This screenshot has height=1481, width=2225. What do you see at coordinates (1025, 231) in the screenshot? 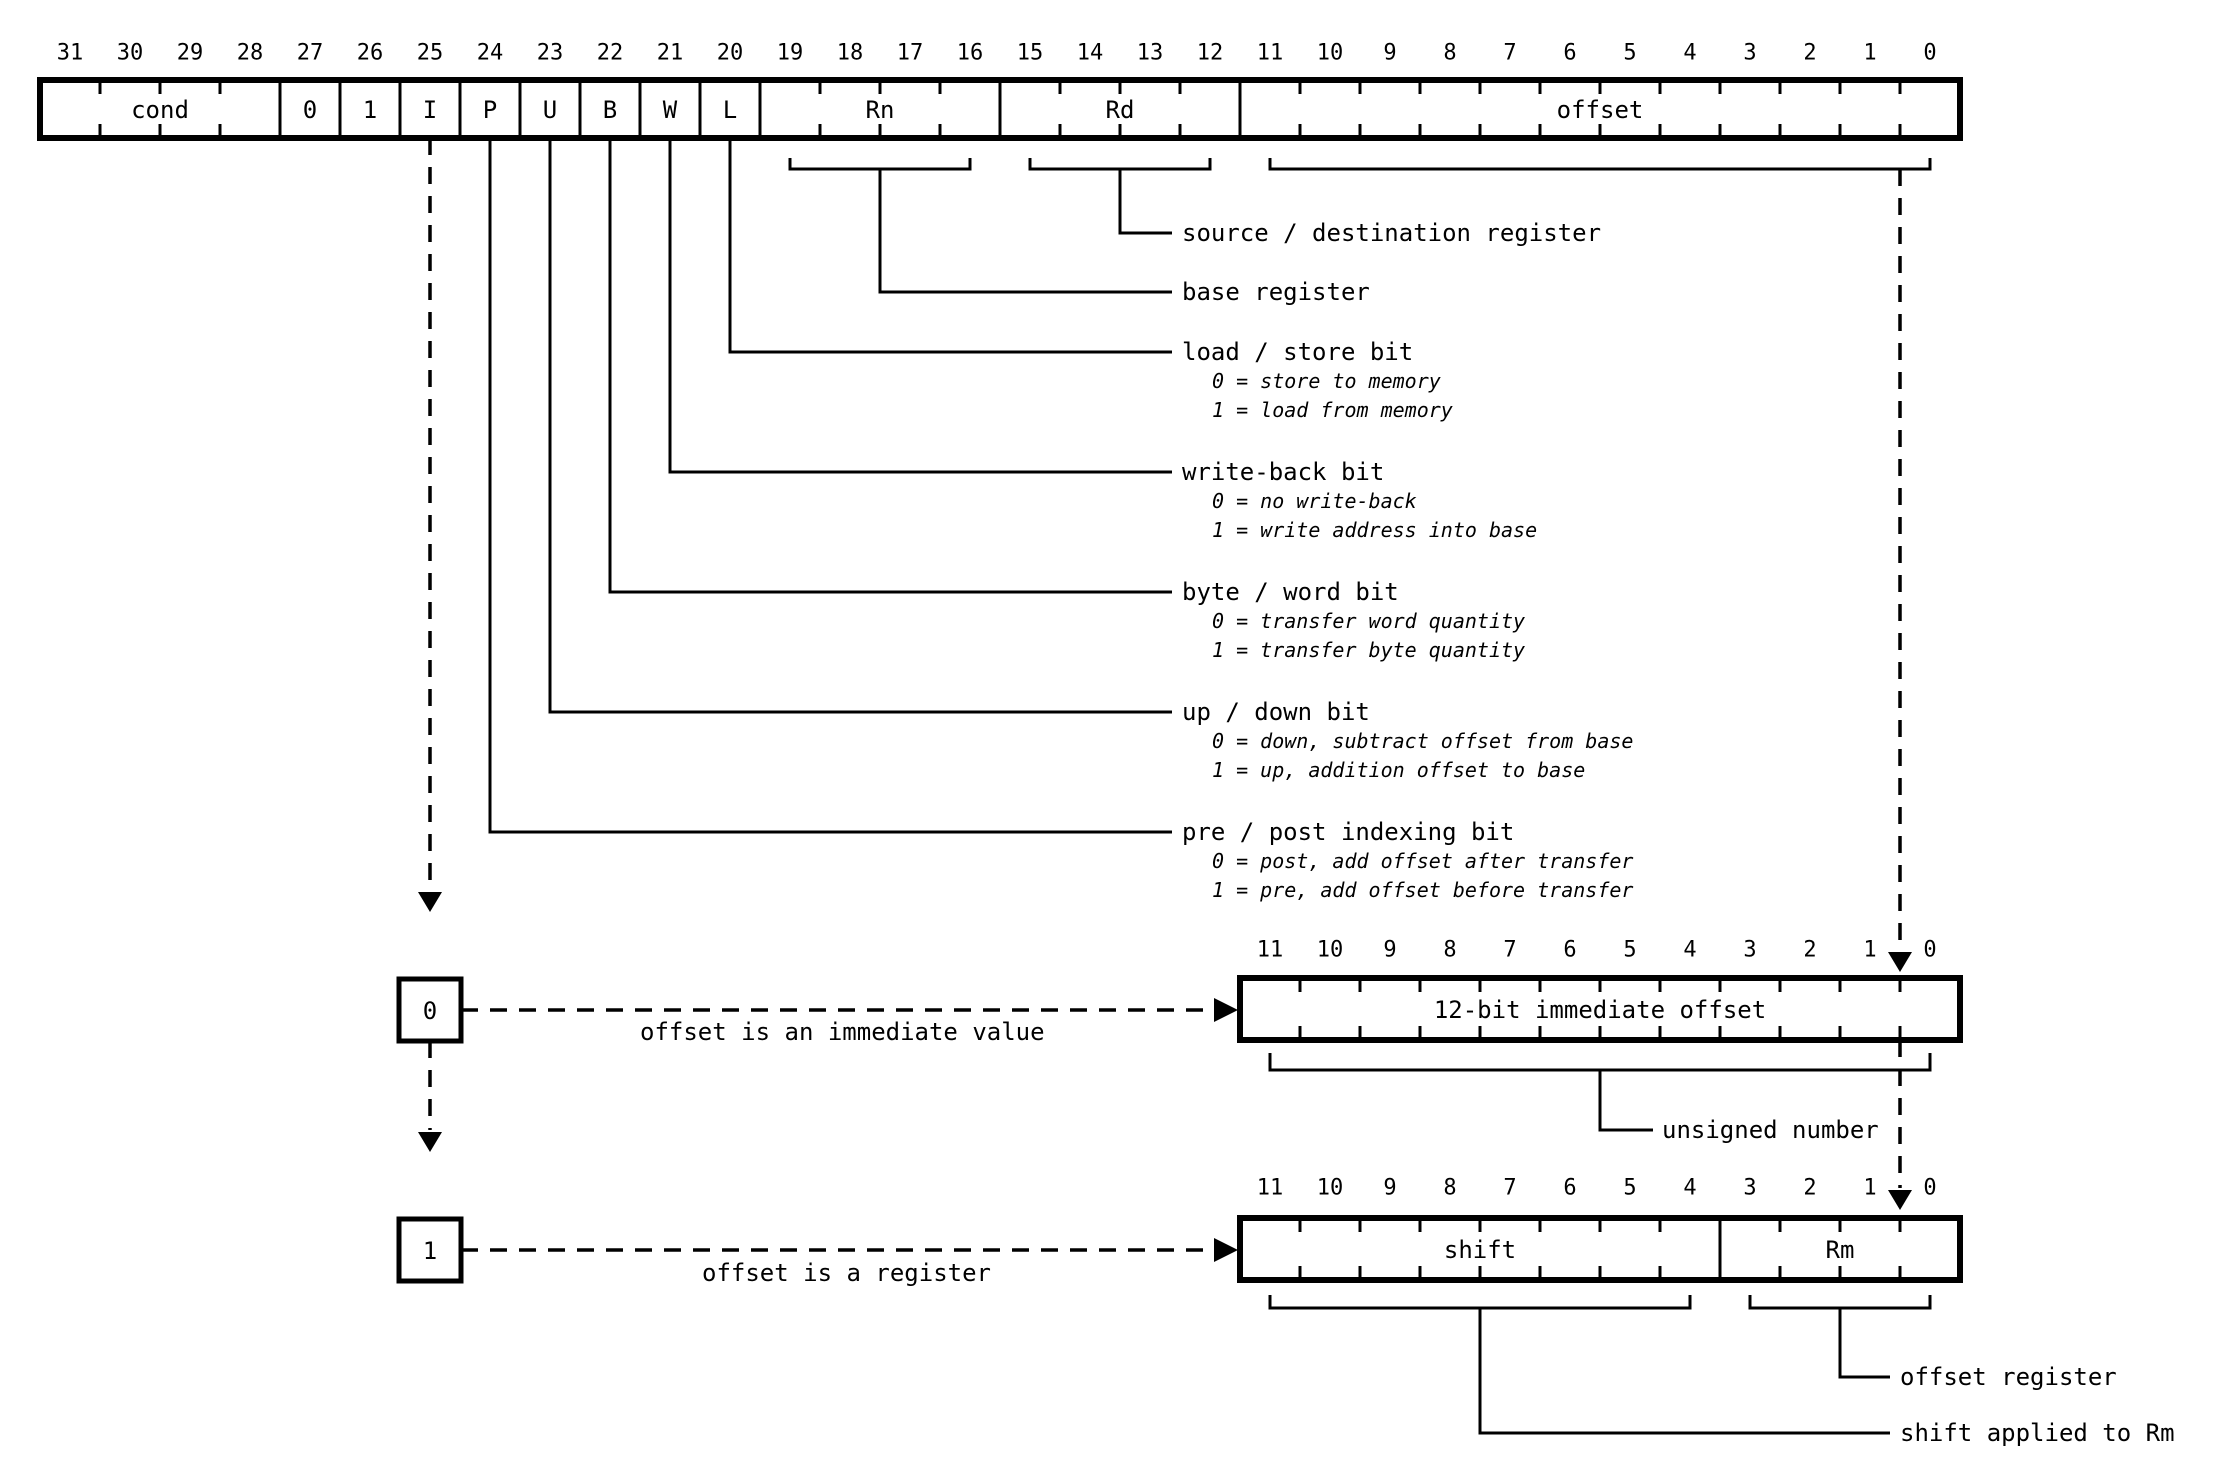
I see `connector-base-register` at bounding box center [1025, 231].